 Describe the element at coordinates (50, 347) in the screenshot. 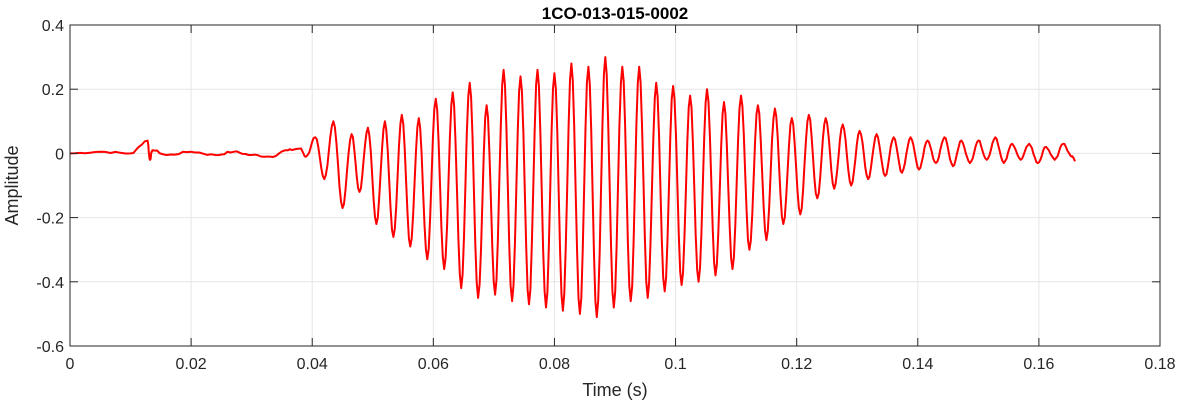

I see `y-tick-label: -0.6` at that location.